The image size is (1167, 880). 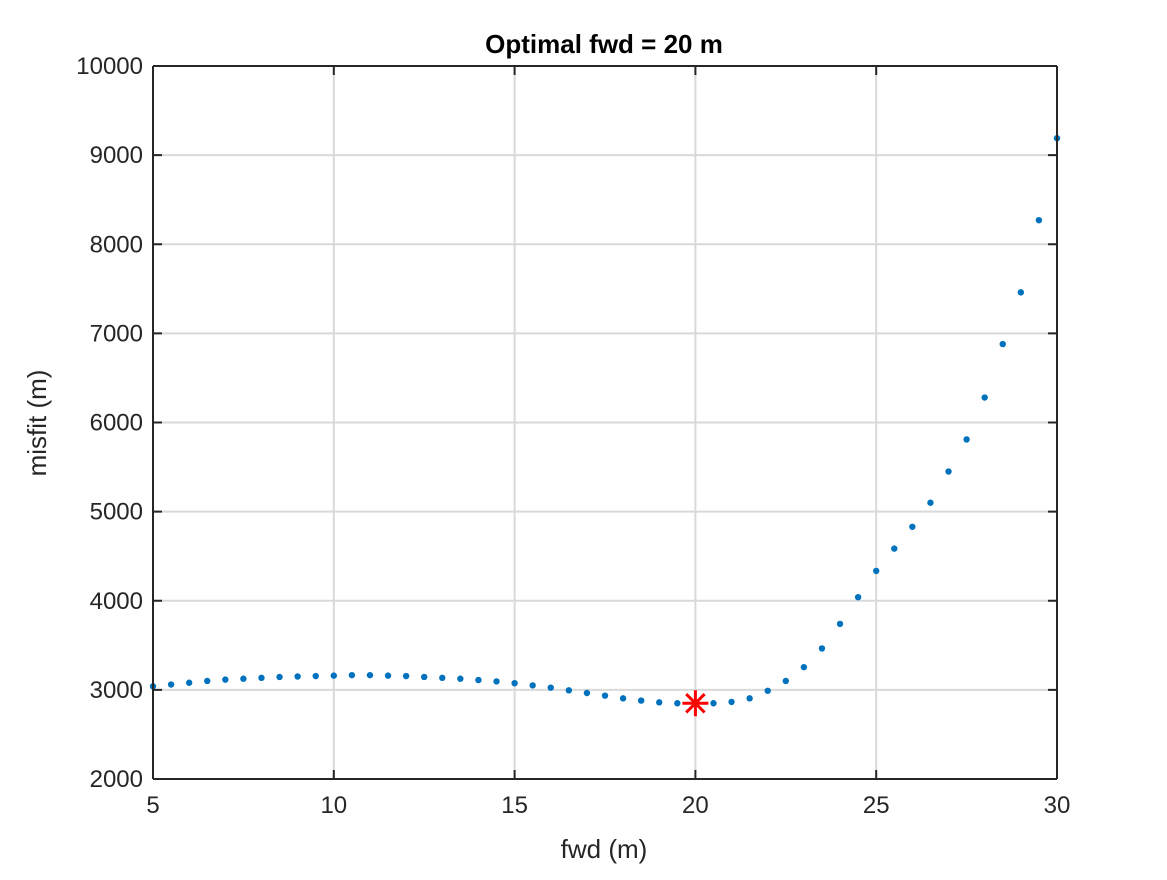 I want to click on y-tick-label: 3000, so click(x=116, y=690).